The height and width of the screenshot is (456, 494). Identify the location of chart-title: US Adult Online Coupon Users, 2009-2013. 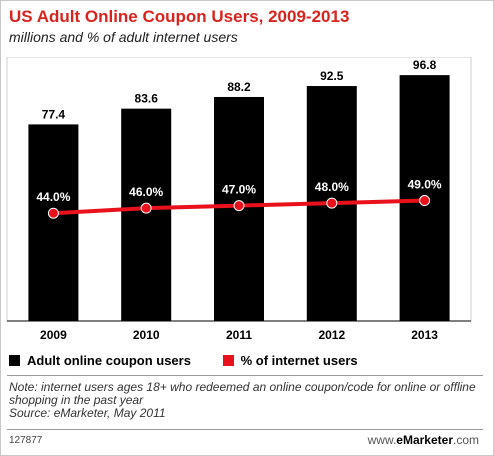
(179, 16).